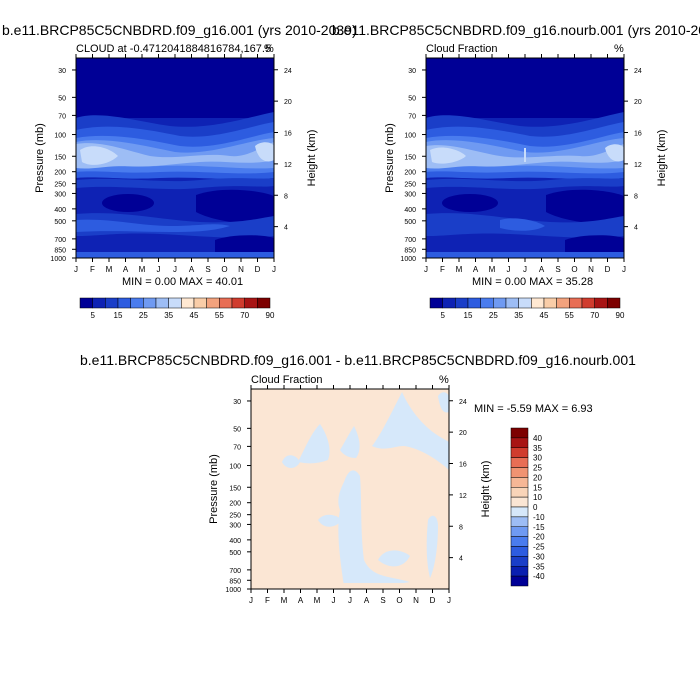  What do you see at coordinates (60, 250) in the screenshot?
I see `y-tick-label: 850` at bounding box center [60, 250].